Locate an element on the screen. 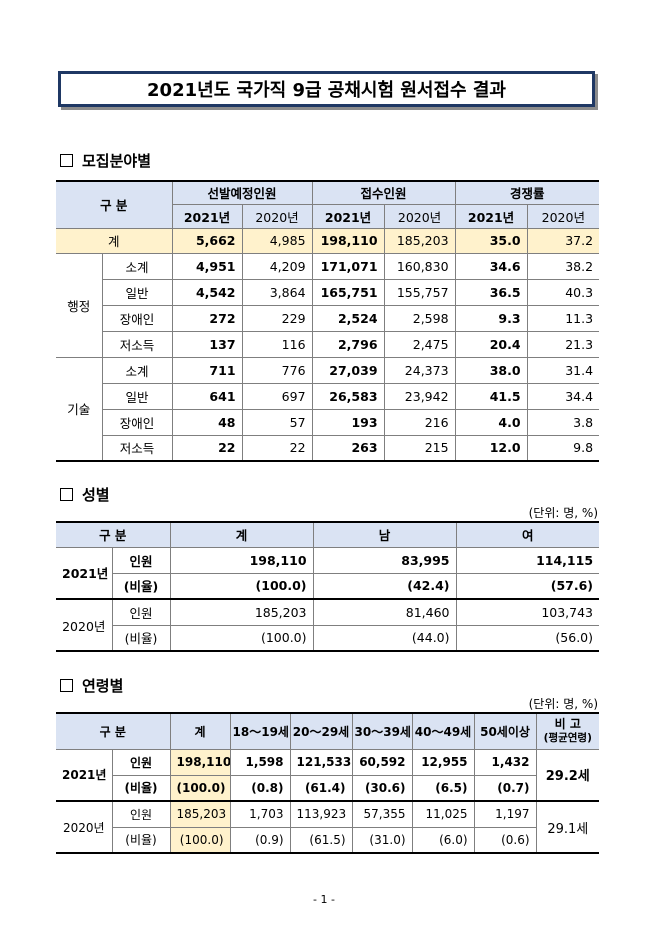 The image size is (648, 932). cell: 20.4 is located at coordinates (491, 344).